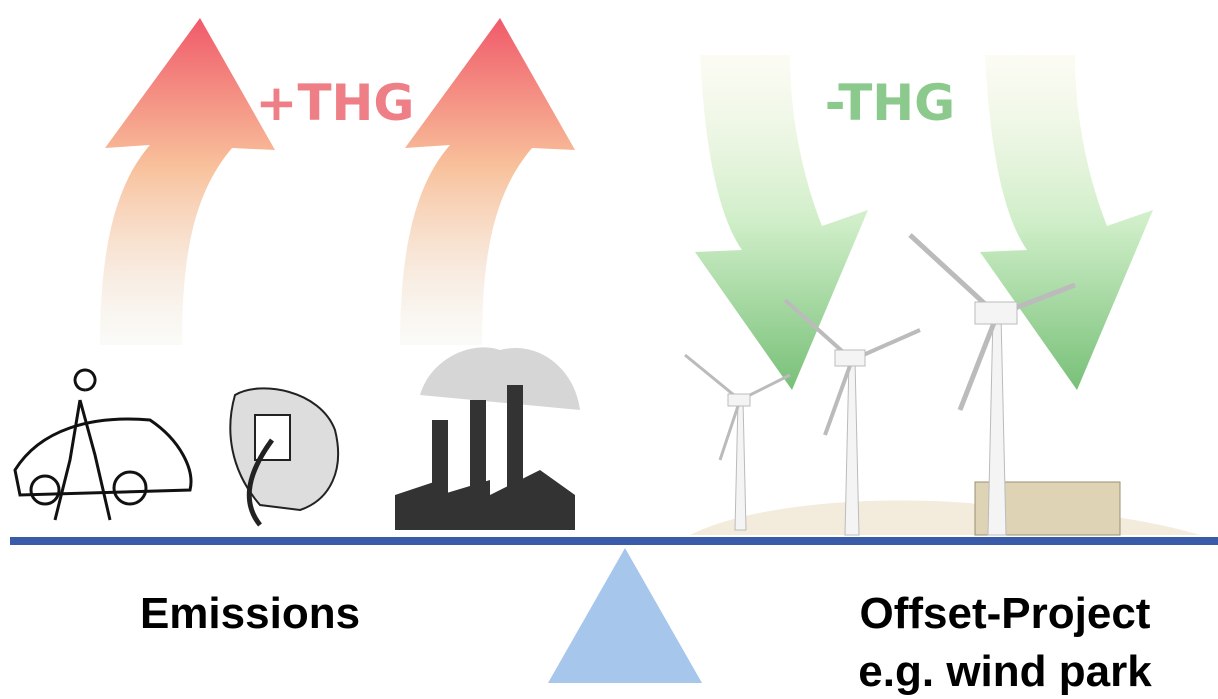  Describe the element at coordinates (103, 444) in the screenshot. I see `car-icon` at that location.